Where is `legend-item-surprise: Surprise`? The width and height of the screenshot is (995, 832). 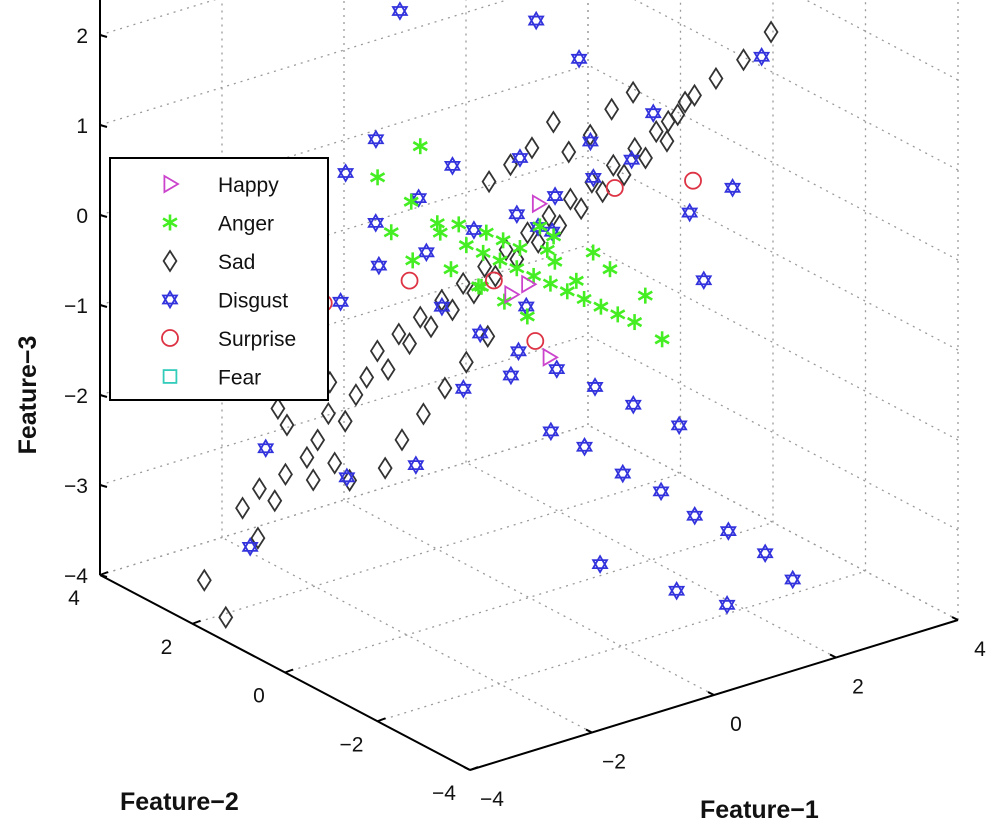
legend-item-surprise: Surprise is located at coordinates (228, 339).